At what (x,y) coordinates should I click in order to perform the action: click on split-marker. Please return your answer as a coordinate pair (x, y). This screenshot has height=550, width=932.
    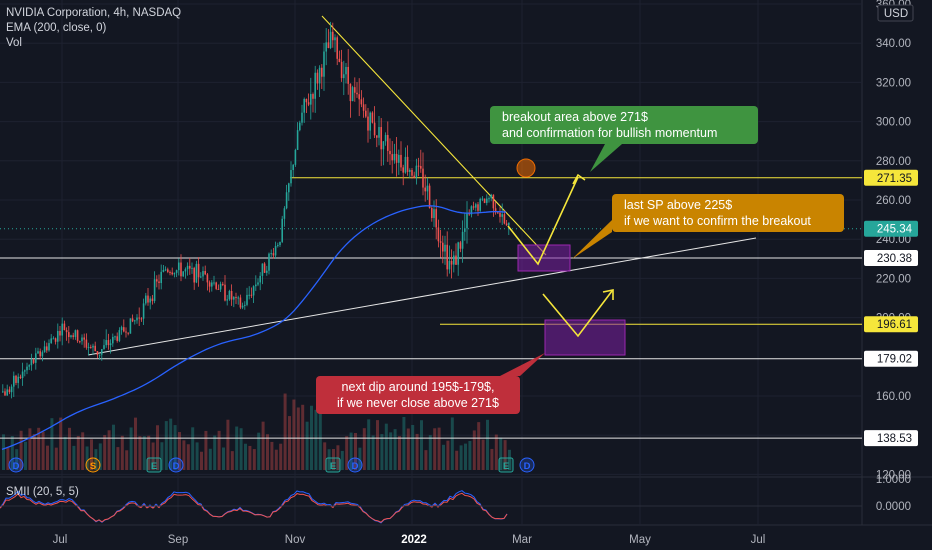
    Looking at the image, I should click on (93, 465).